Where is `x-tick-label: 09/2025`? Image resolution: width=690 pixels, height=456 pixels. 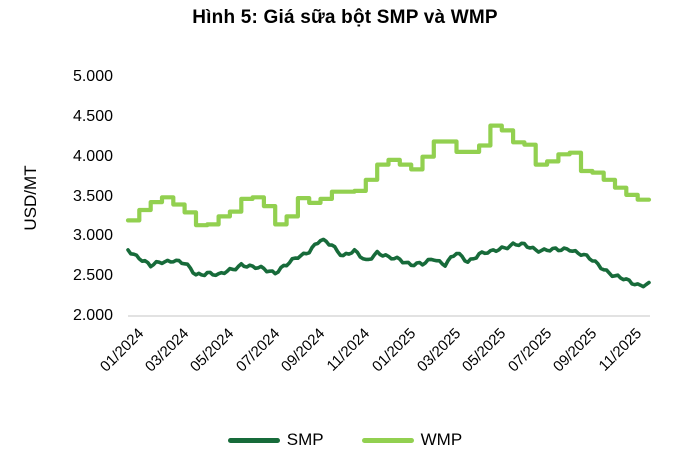 x-tick-label: 09/2025 is located at coordinates (575, 350).